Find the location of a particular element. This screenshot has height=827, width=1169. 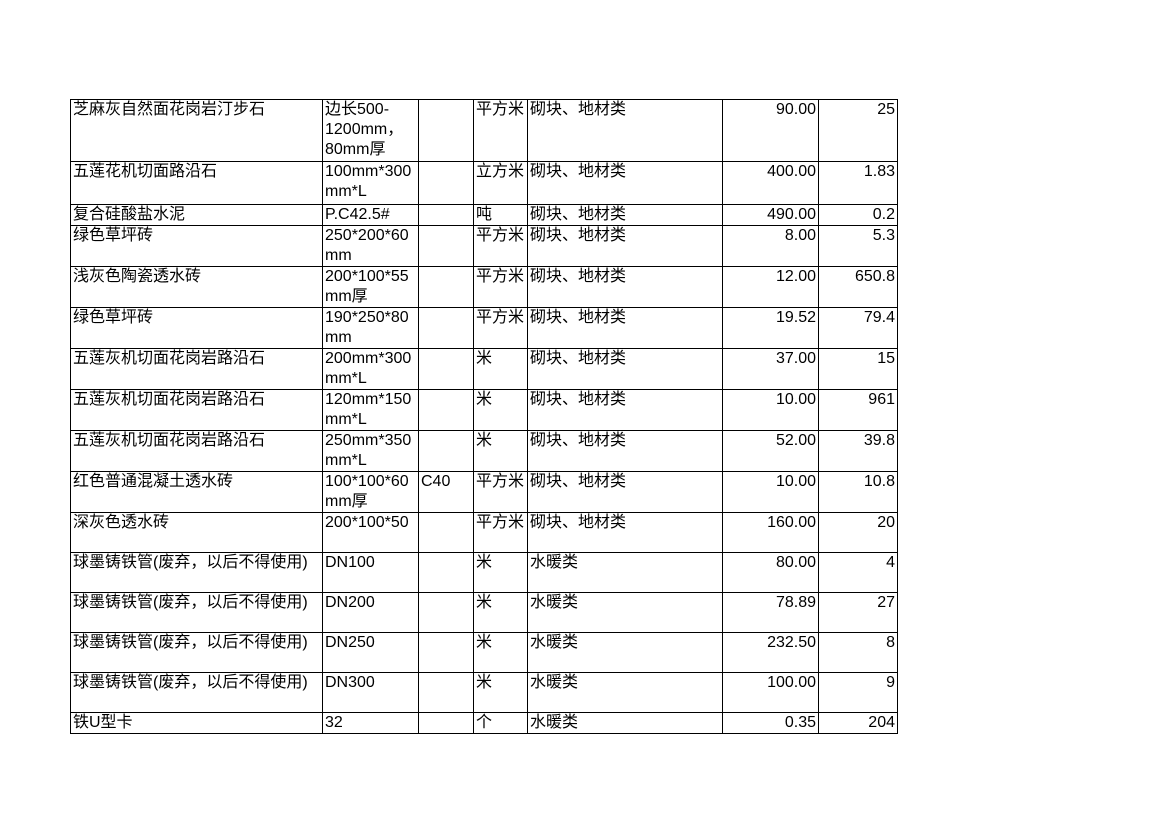

cell-price: 37.00 is located at coordinates (770, 369).